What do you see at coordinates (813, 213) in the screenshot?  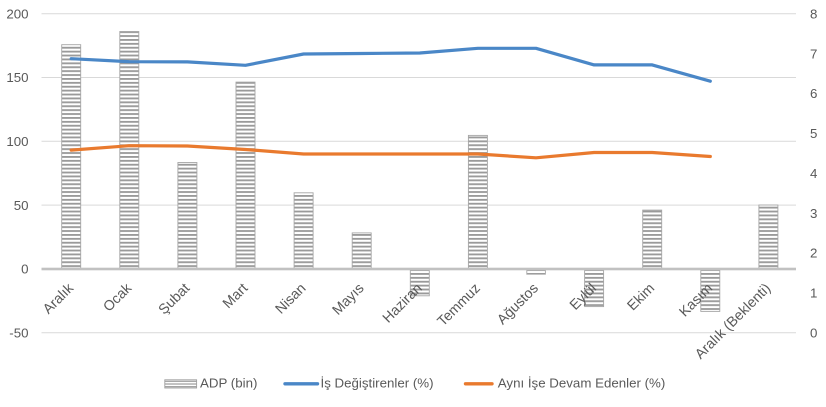 I see `svg-text: 3` at bounding box center [813, 213].